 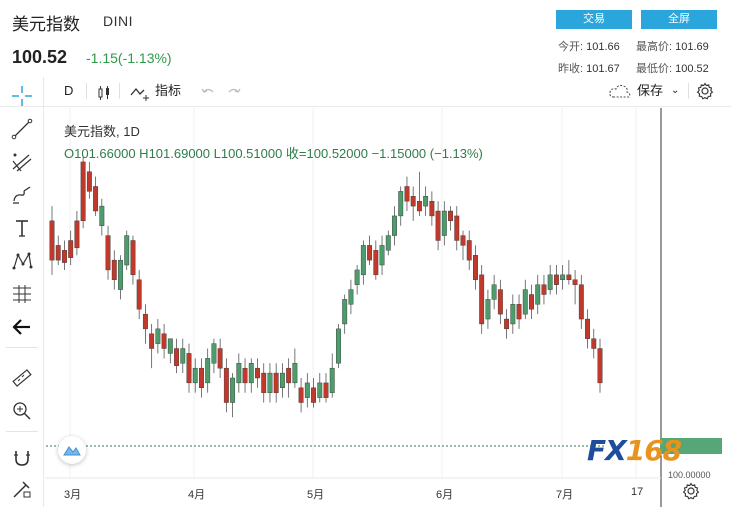 What do you see at coordinates (73, 495) in the screenshot?
I see `x-tick-label: 3月` at bounding box center [73, 495].